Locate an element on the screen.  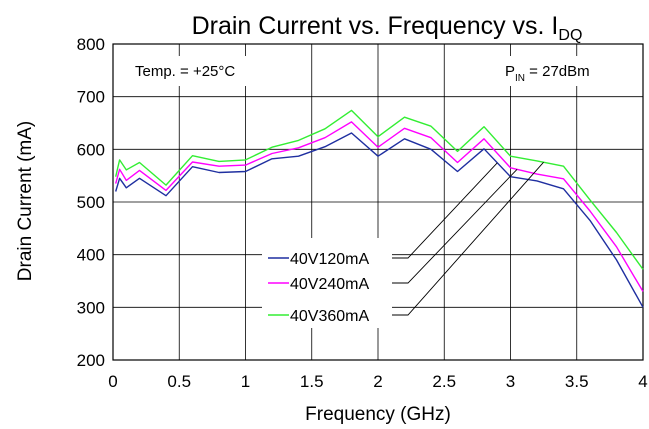
y-axis-ticks: 200 300 400 500 600 700 800 is located at coordinates (91, 202).